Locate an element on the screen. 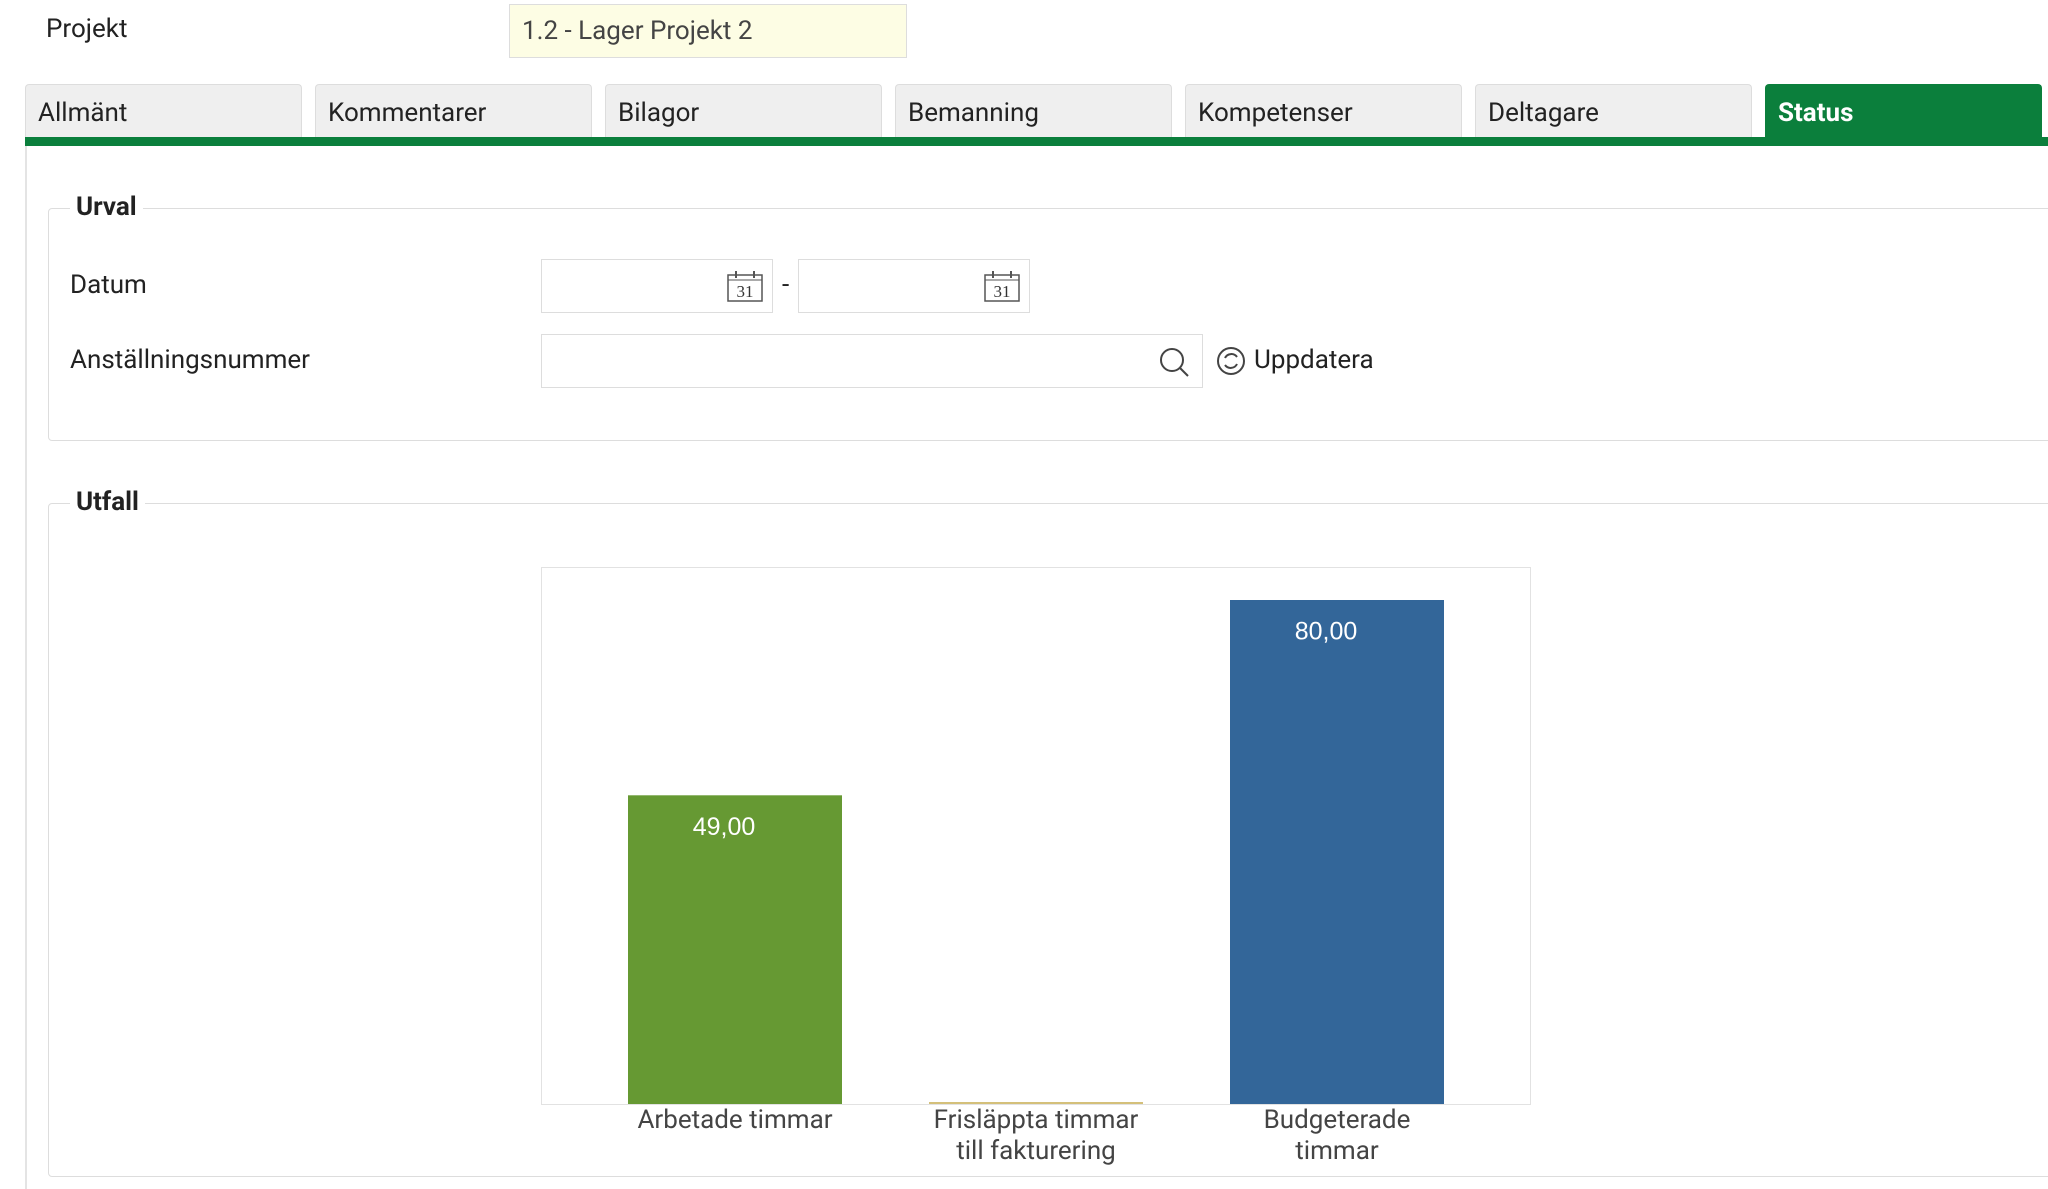 The image size is (2048, 1189). tab: Bemanning is located at coordinates (1033, 110).